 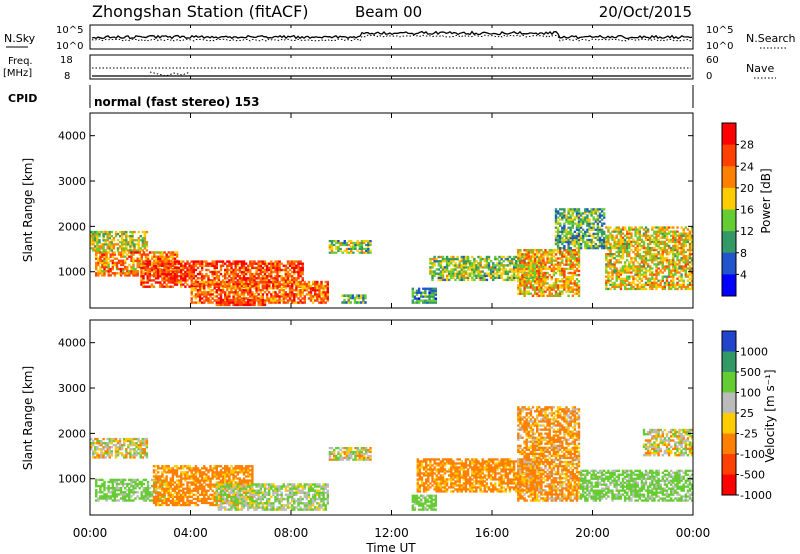 What do you see at coordinates (771, 38) in the screenshot?
I see `nsearch-label: N.Search` at bounding box center [771, 38].